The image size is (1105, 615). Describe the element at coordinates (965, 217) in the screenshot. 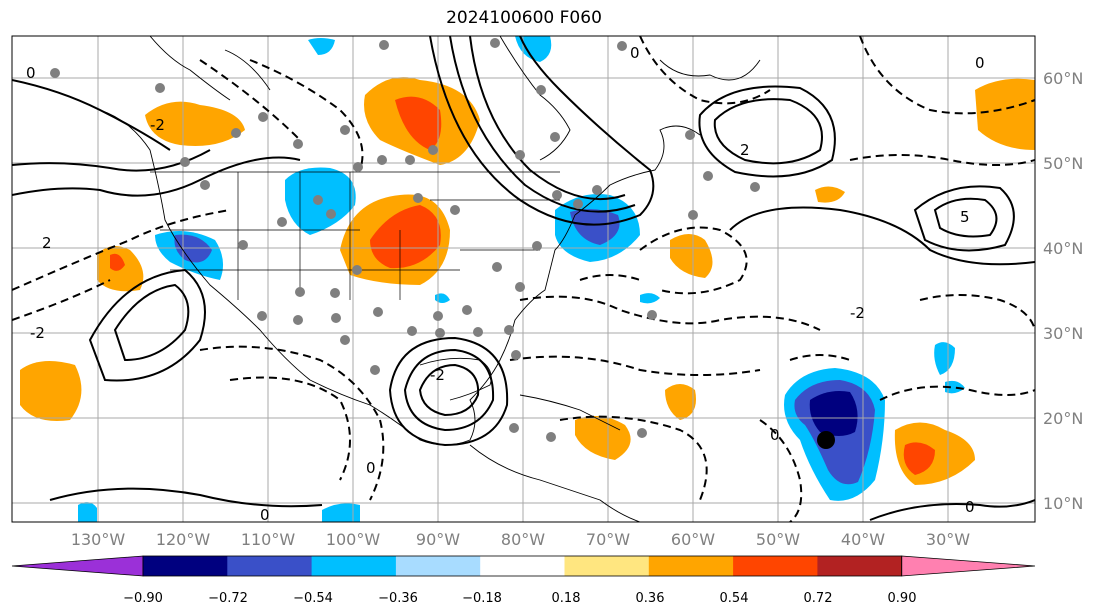

I see `contour-label: 5` at that location.